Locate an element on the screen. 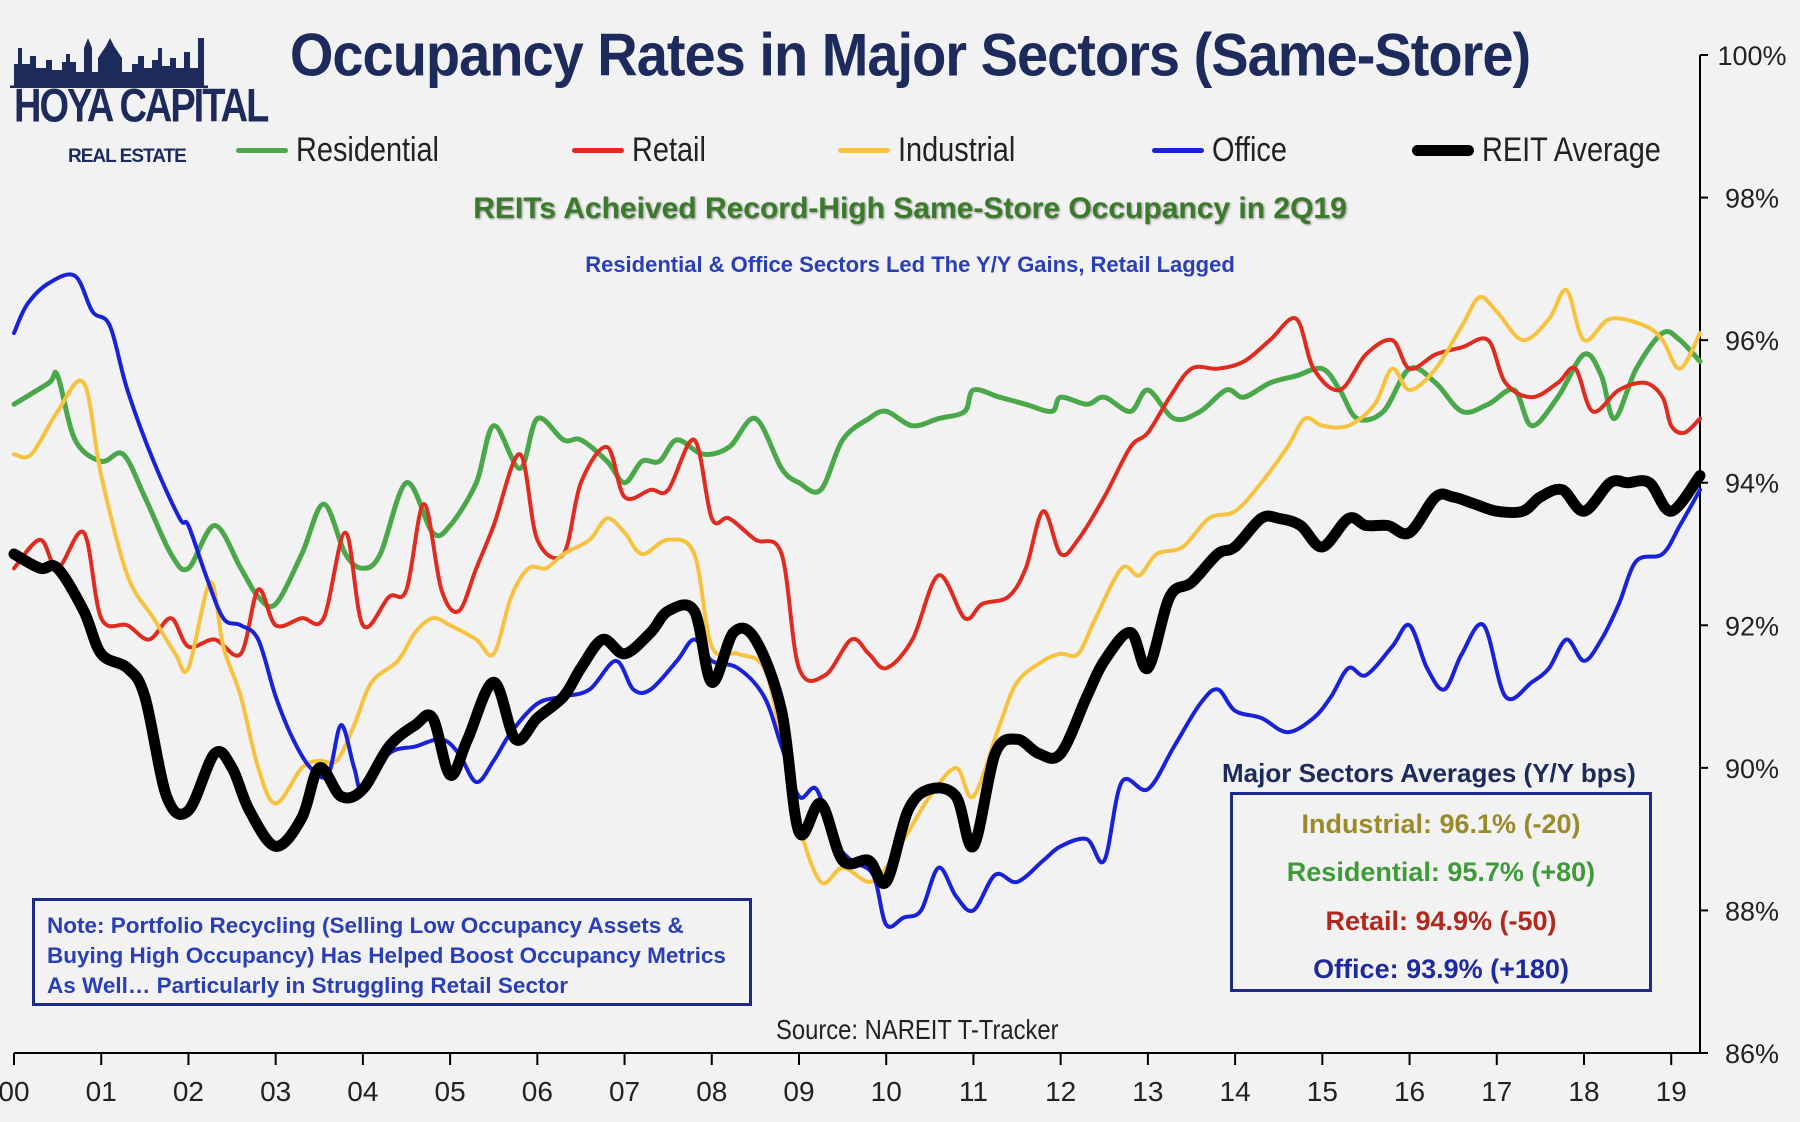 Image resolution: width=1800 pixels, height=1122 pixels. x-tick-label: 07 is located at coordinates (624, 1091).